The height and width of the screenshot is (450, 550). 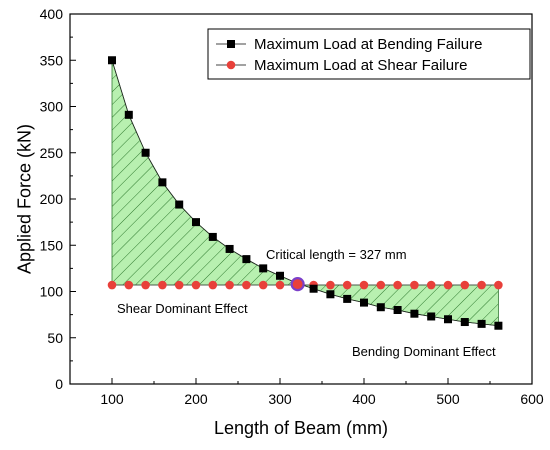 I want to click on critical-point, so click(x=297, y=284).